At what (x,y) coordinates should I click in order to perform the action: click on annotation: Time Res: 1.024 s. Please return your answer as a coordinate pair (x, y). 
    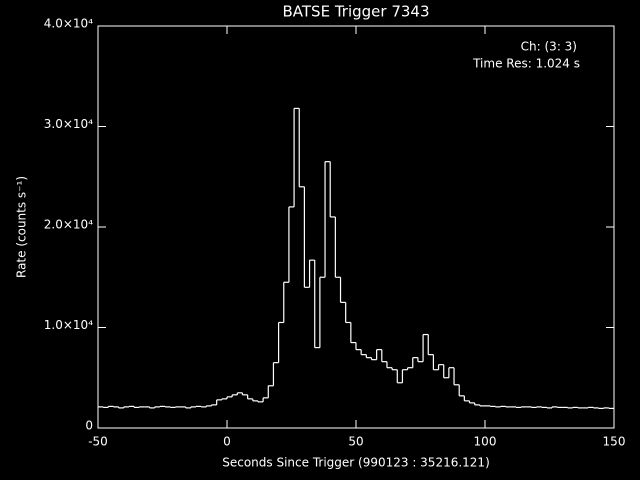
    Looking at the image, I should click on (526, 64).